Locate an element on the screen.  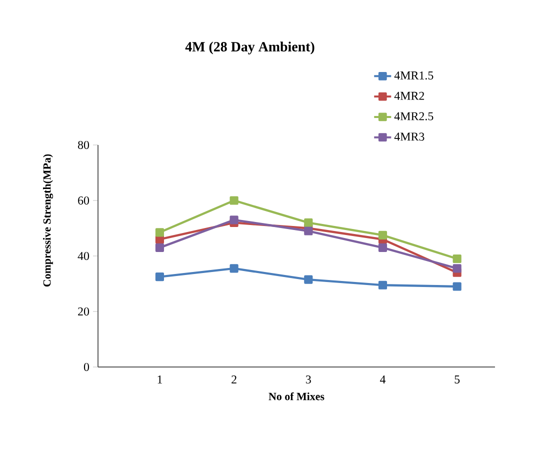
legend-label: 4MR2 is located at coordinates (409, 96).